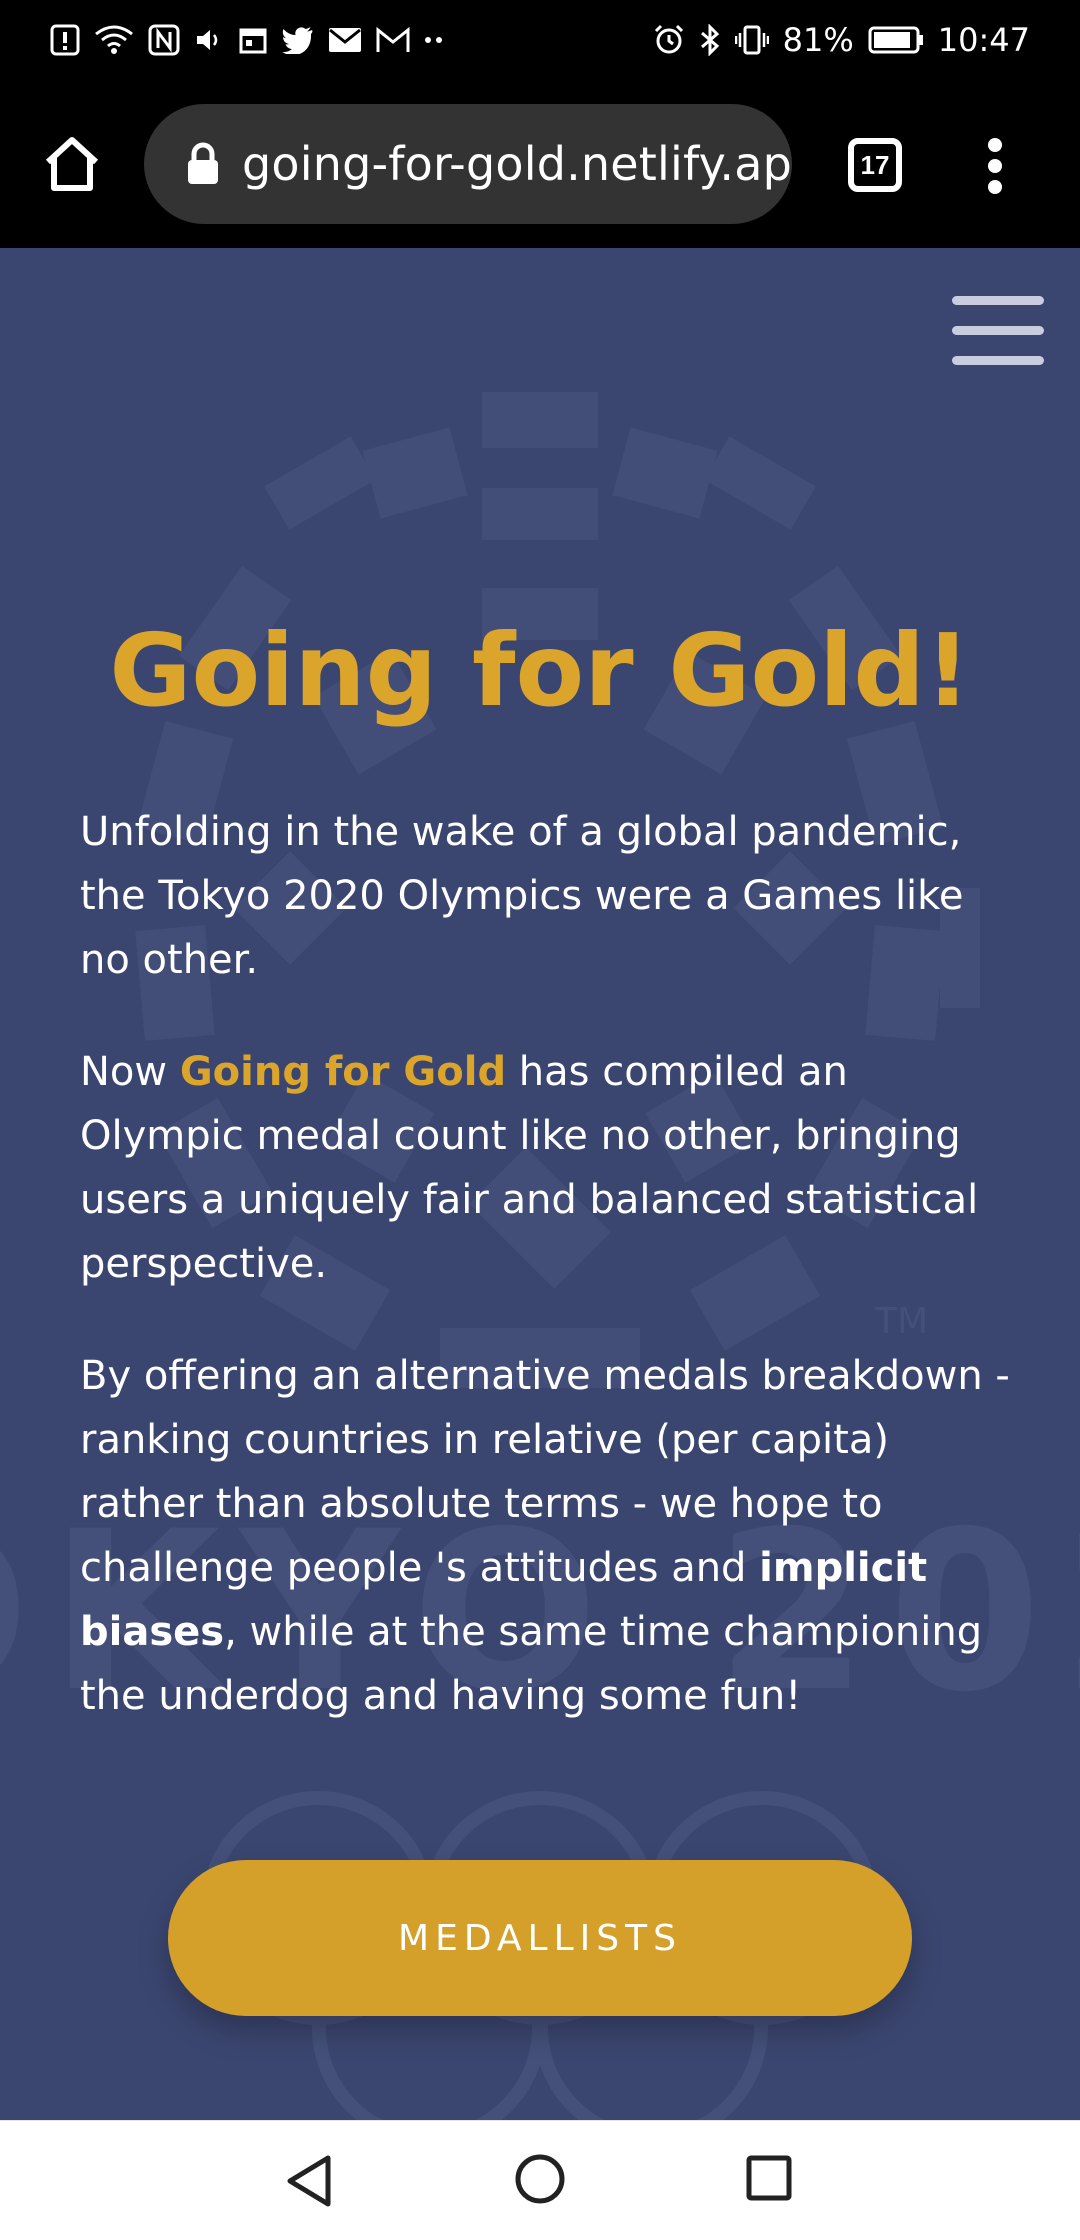 The image size is (1080, 2240). Describe the element at coordinates (343, 1072) in the screenshot. I see `brand-highlight: Going for Gold` at that location.